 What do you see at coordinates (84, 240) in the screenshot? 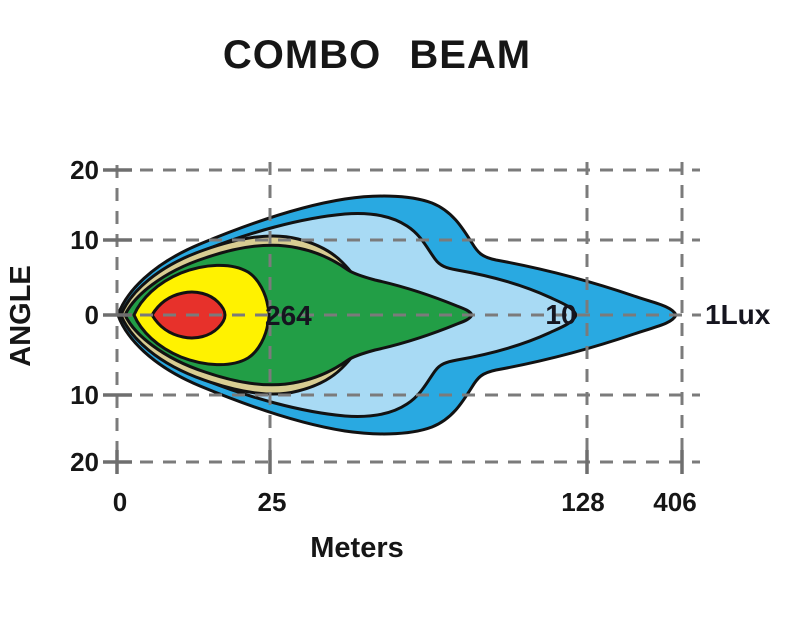
I see `y-tick-label-10top: 10` at bounding box center [84, 240].